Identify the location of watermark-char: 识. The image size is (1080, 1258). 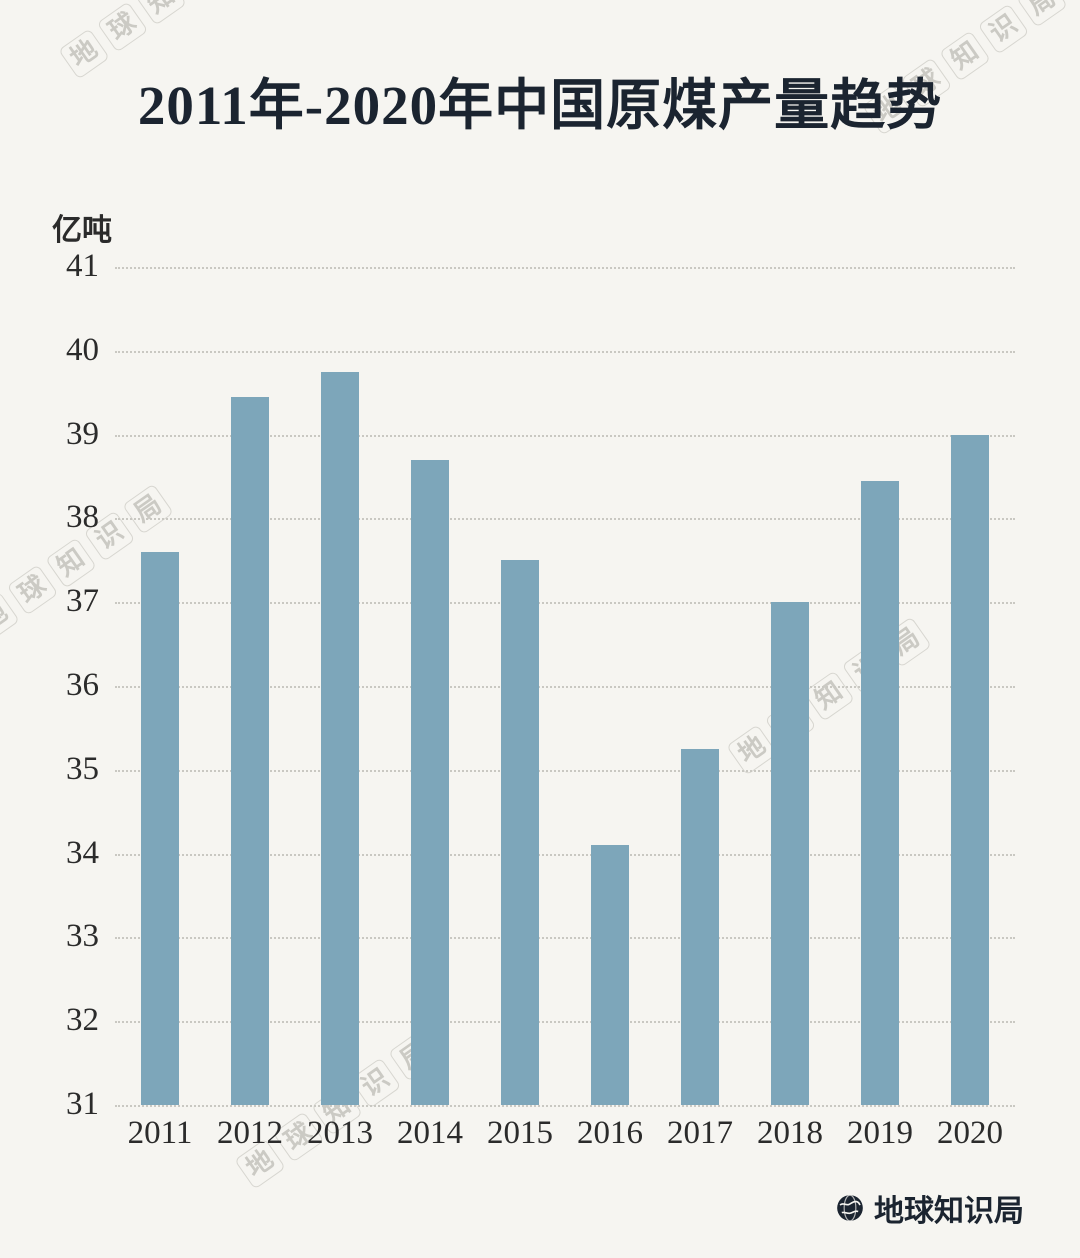
(1003, 29).